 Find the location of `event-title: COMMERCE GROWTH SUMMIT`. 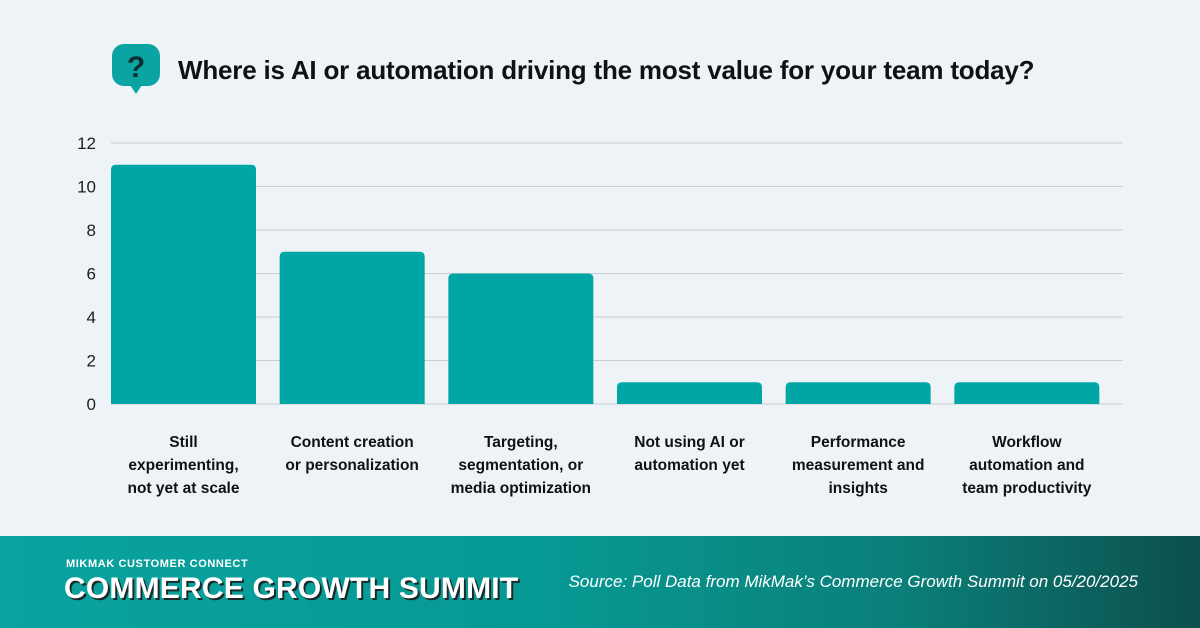

event-title: COMMERCE GROWTH SUMMIT is located at coordinates (291, 588).